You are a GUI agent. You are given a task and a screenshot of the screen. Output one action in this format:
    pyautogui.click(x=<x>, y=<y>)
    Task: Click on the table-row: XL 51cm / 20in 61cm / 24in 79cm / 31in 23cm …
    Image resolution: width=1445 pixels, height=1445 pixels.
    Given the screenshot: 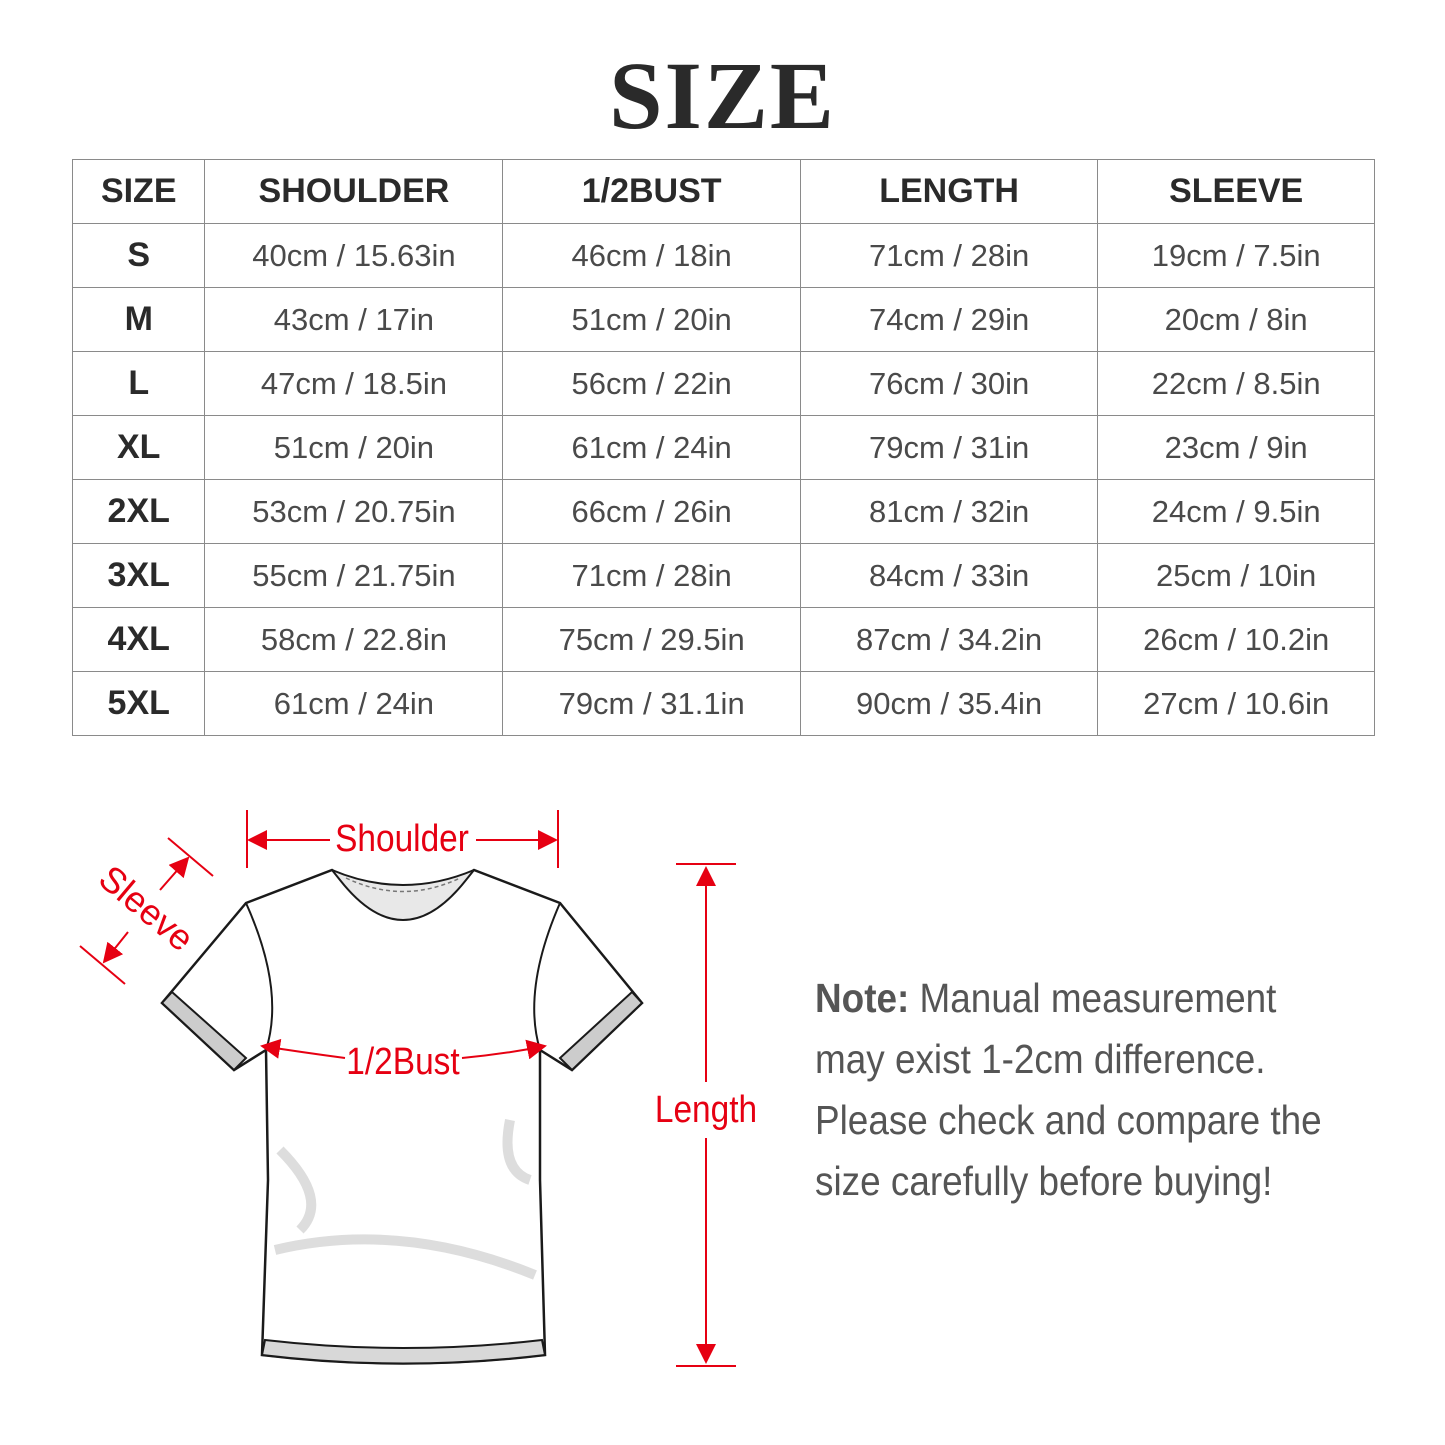 What is the action you would take?
    pyautogui.click(x=723, y=447)
    